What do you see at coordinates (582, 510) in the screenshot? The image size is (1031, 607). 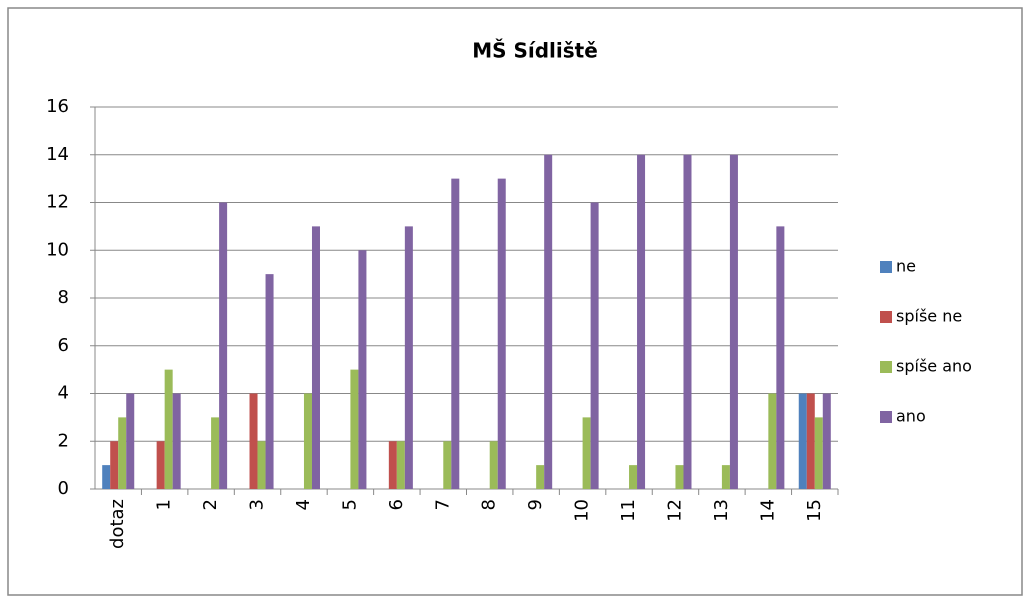 I see `x-tick-label: 10` at bounding box center [582, 510].